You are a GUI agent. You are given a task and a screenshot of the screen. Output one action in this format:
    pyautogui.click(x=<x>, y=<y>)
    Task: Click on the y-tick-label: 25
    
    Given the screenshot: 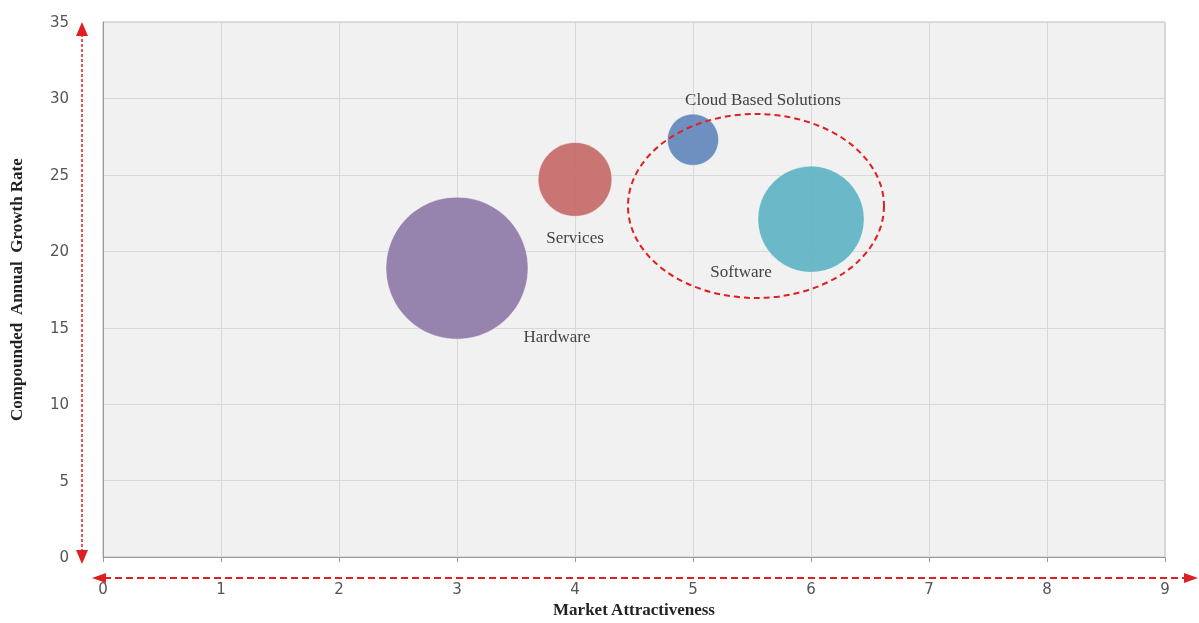 What is the action you would take?
    pyautogui.click(x=59, y=174)
    